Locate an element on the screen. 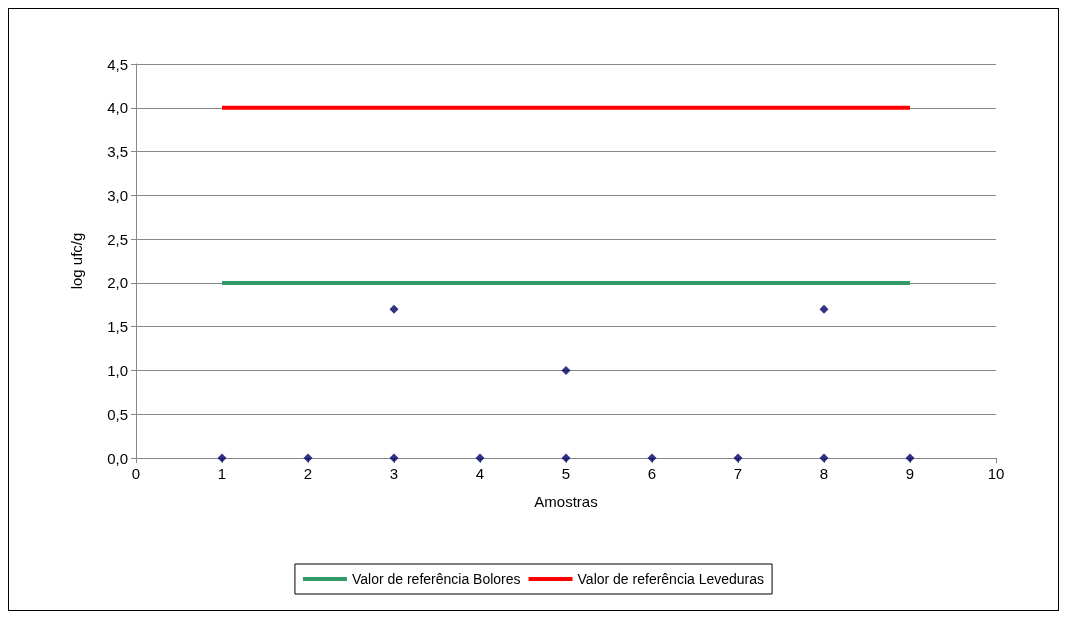  y-axis-title: log ufc/g is located at coordinates (76, 261).